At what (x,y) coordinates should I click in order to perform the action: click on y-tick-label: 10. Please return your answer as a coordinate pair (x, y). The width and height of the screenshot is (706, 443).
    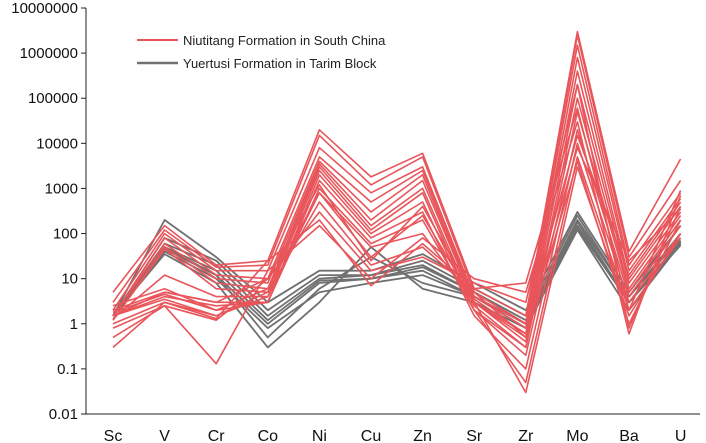
    Looking at the image, I should click on (69, 279).